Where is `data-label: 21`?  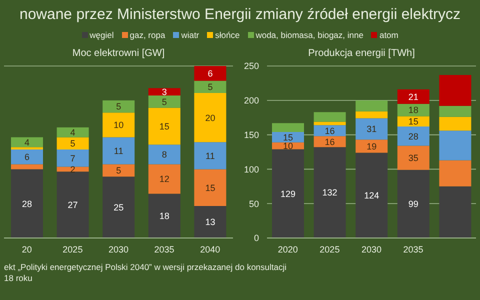
data-label: 21 is located at coordinates (413, 97).